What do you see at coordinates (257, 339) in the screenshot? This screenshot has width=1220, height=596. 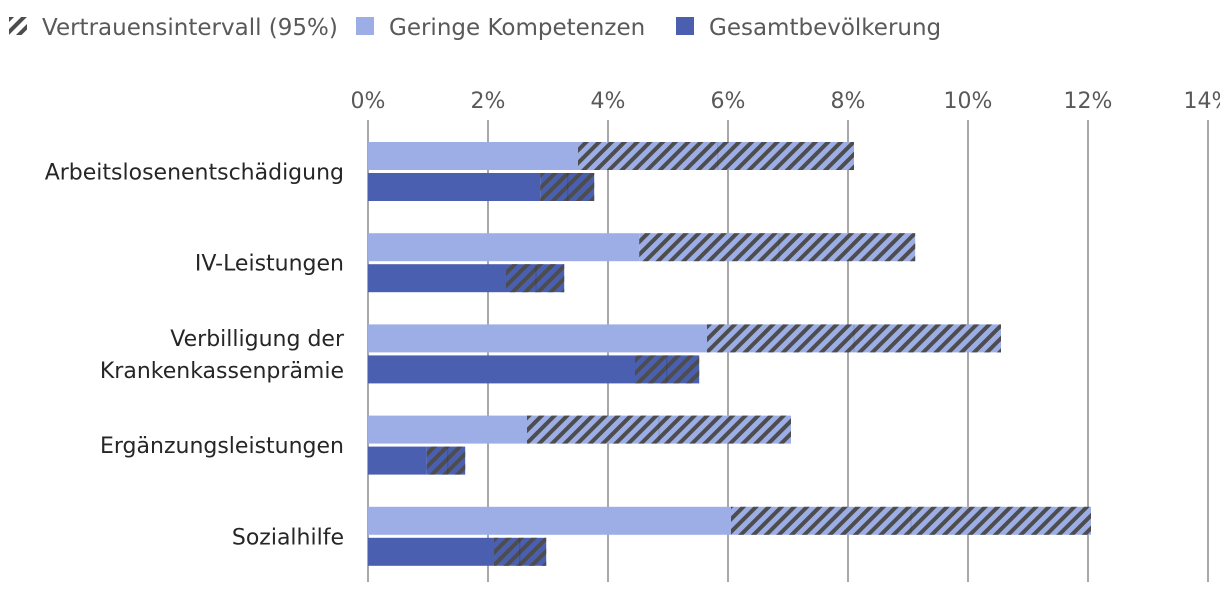 I see `category-label: Verbilligung der` at bounding box center [257, 339].